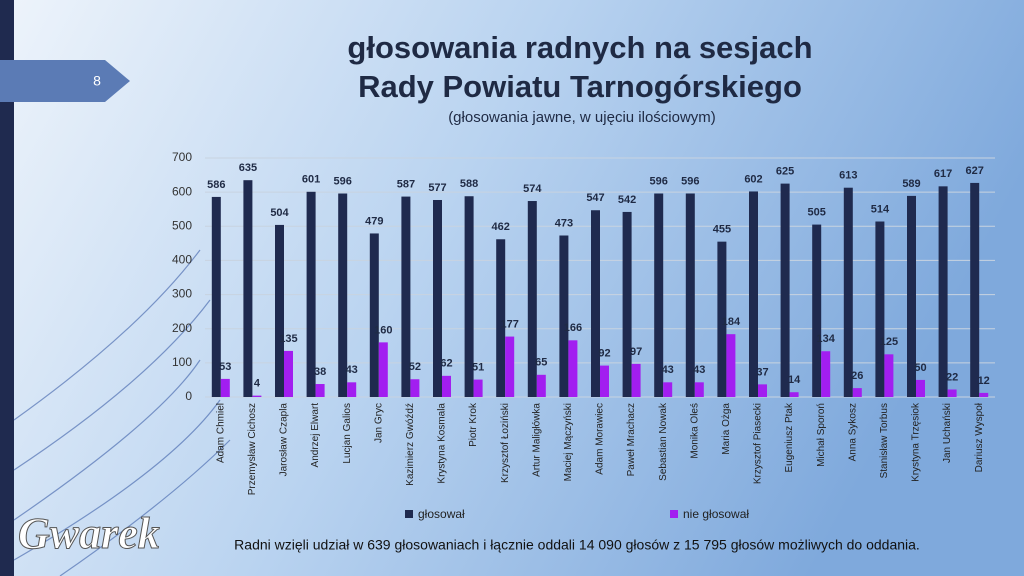 The height and width of the screenshot is (576, 1024). Describe the element at coordinates (984, 381) in the screenshot. I see `data-label: 12` at that location.